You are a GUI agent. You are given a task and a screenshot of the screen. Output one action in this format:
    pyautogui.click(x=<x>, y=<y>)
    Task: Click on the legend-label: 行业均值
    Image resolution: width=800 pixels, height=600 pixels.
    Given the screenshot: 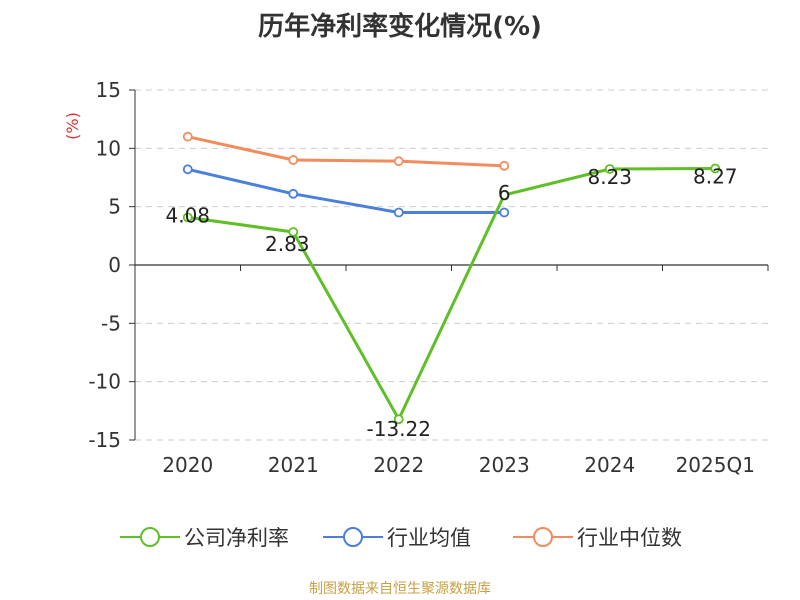 What is the action you would take?
    pyautogui.click(x=429, y=538)
    